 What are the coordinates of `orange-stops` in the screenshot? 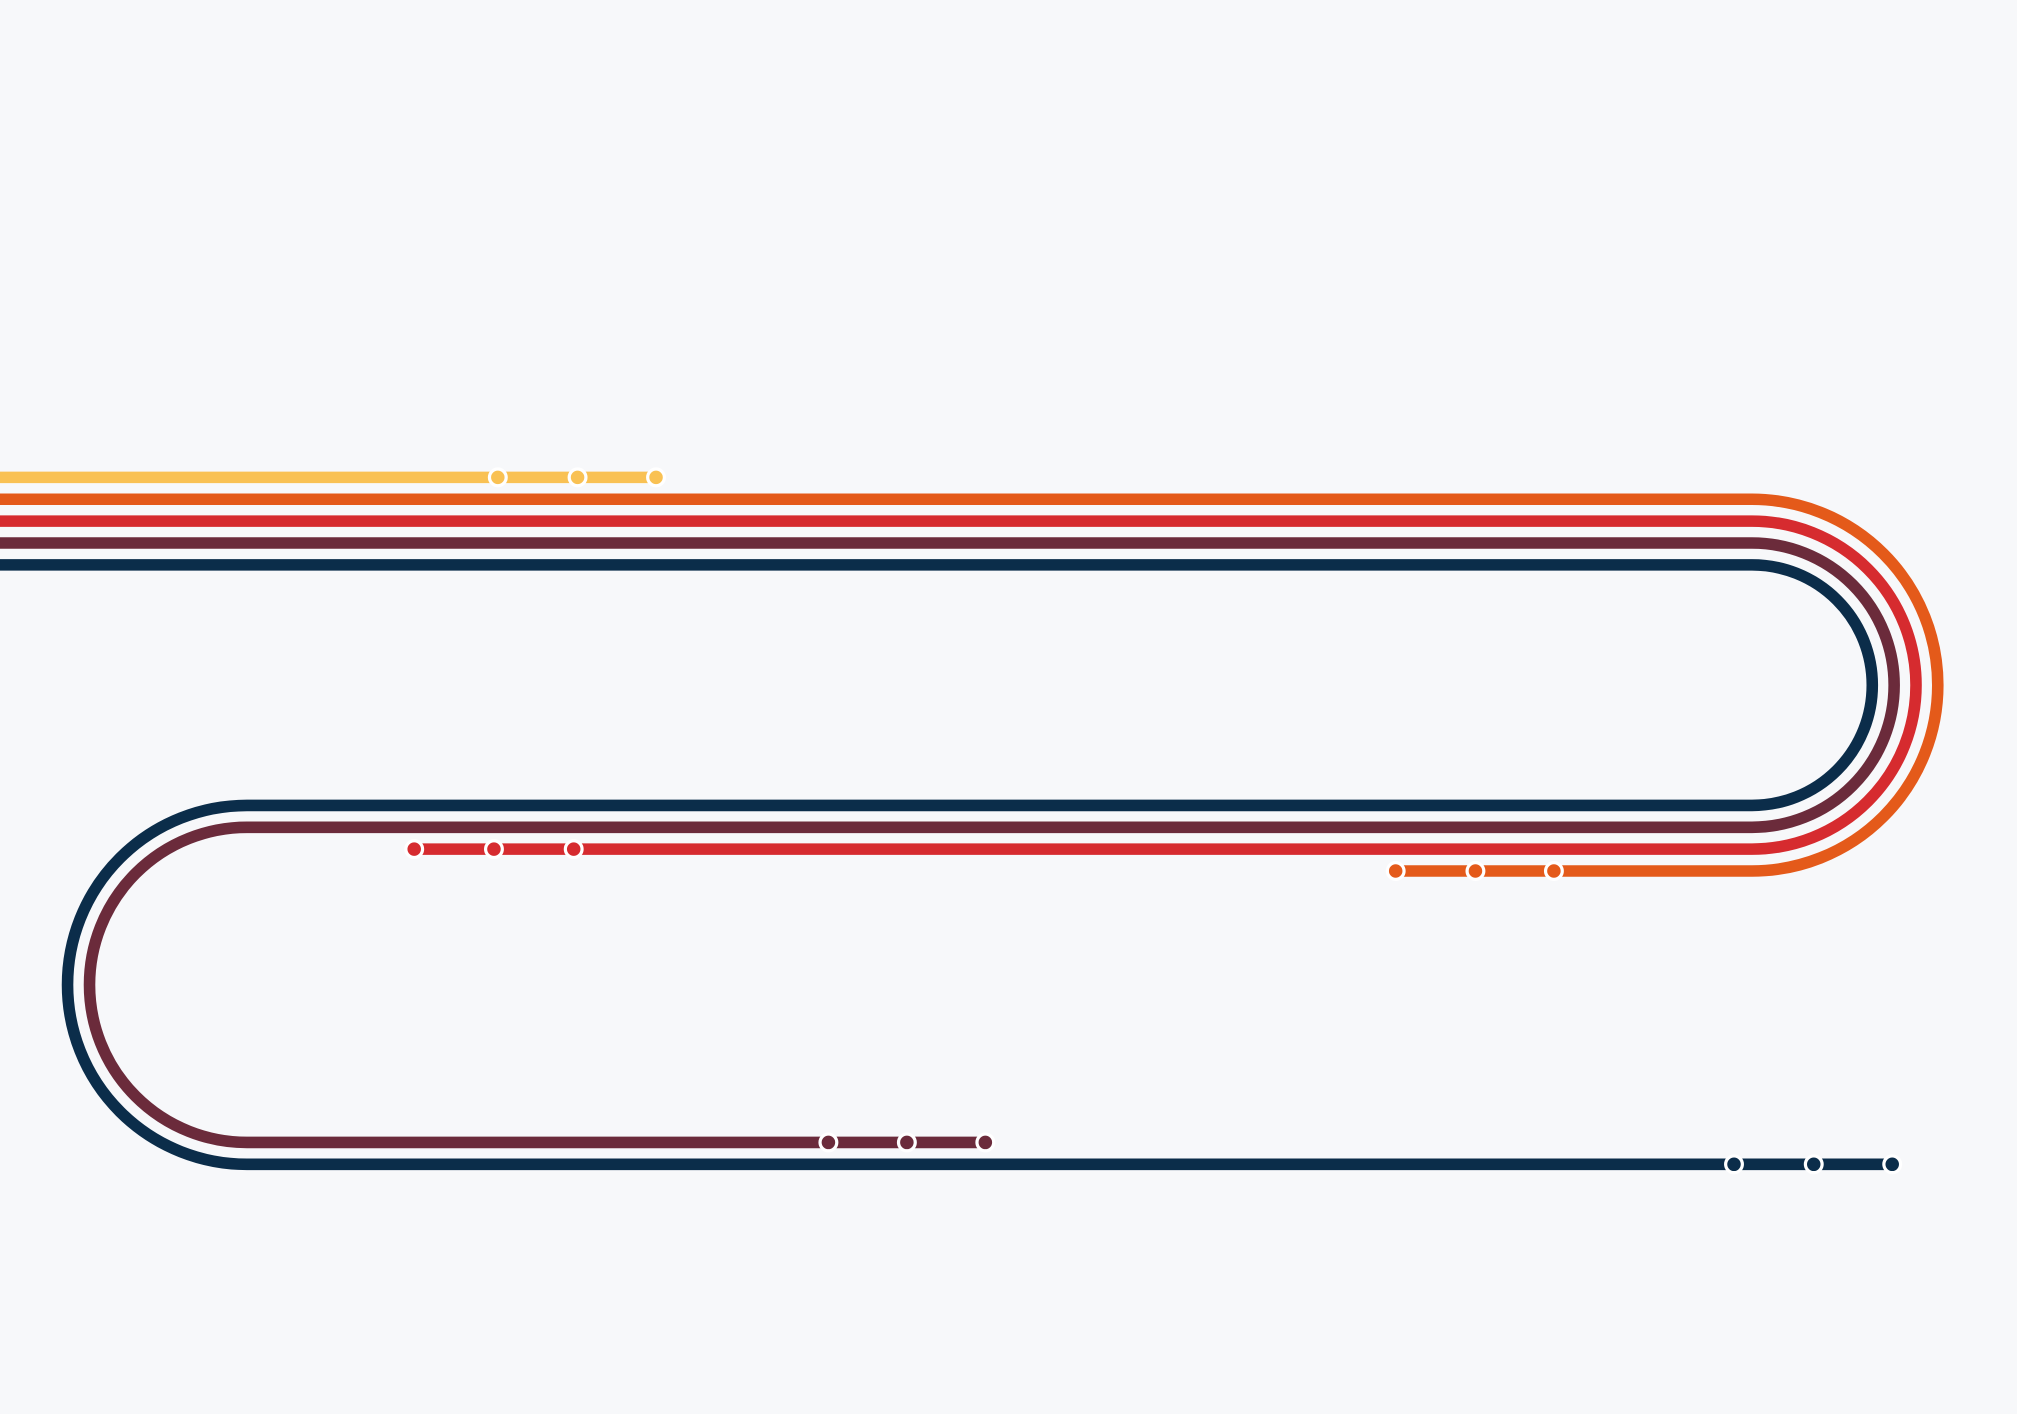 It's located at (1474, 871).